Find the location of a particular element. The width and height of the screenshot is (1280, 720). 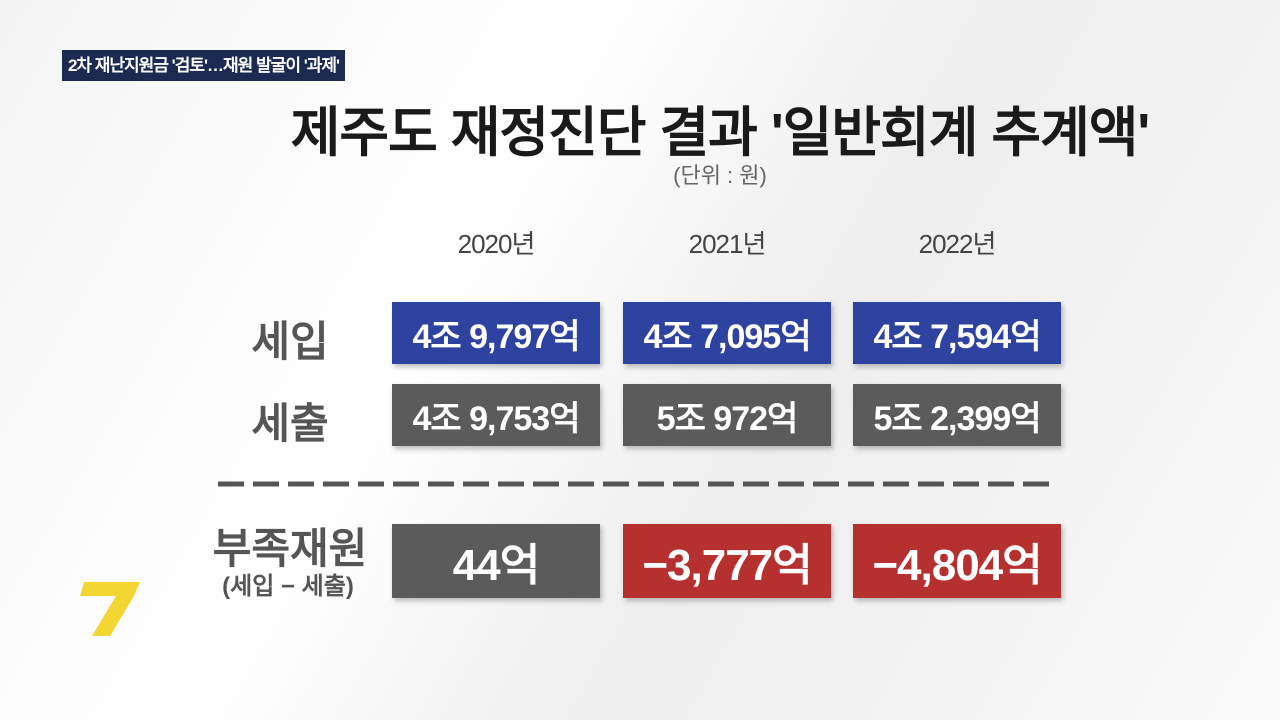

column-header: 2020년 is located at coordinates (496, 244).